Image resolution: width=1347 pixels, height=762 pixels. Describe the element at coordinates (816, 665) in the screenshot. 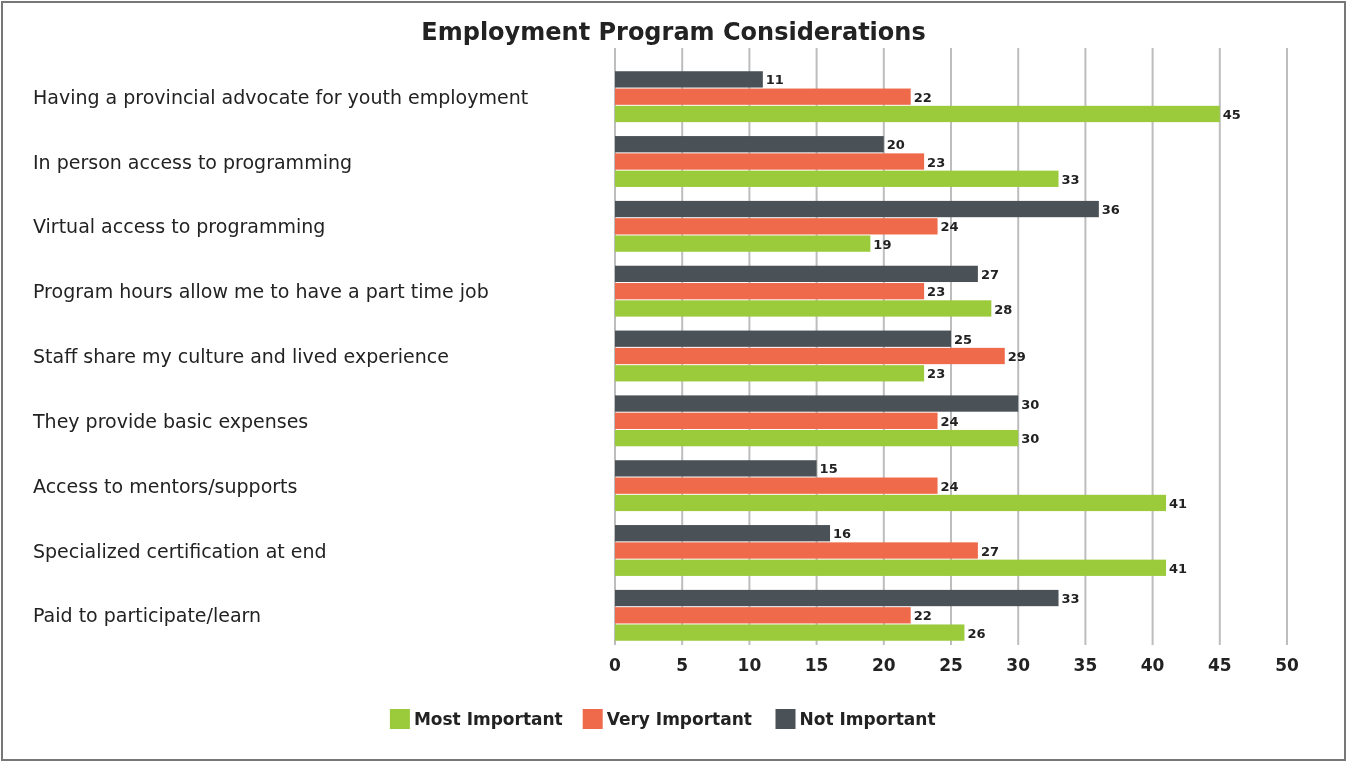

I see `x-tick-label: 15` at that location.